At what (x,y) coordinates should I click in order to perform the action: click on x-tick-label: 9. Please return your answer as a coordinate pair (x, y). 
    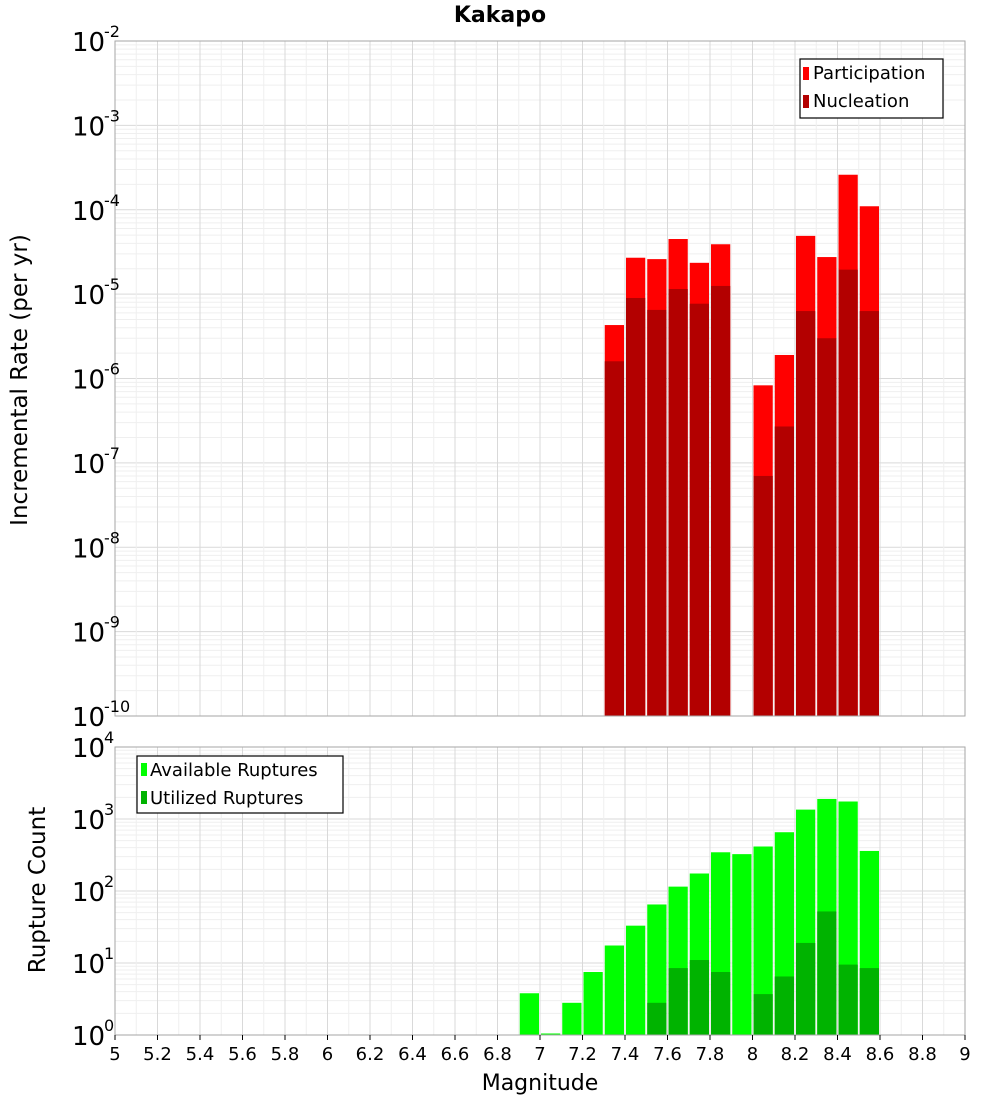
    Looking at the image, I should click on (964, 1054).